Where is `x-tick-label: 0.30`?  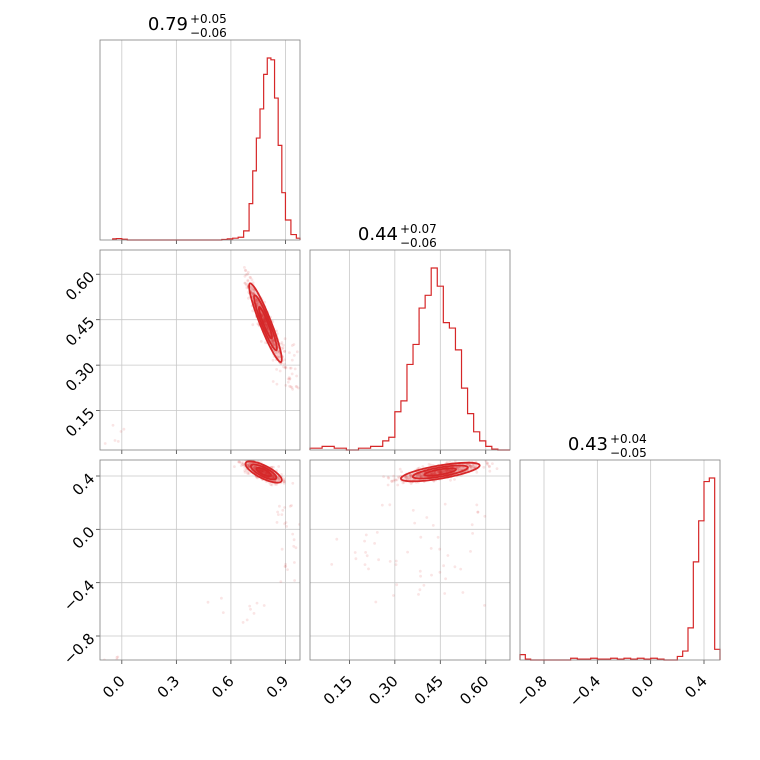 x-tick-label: 0.30 is located at coordinates (383, 690).